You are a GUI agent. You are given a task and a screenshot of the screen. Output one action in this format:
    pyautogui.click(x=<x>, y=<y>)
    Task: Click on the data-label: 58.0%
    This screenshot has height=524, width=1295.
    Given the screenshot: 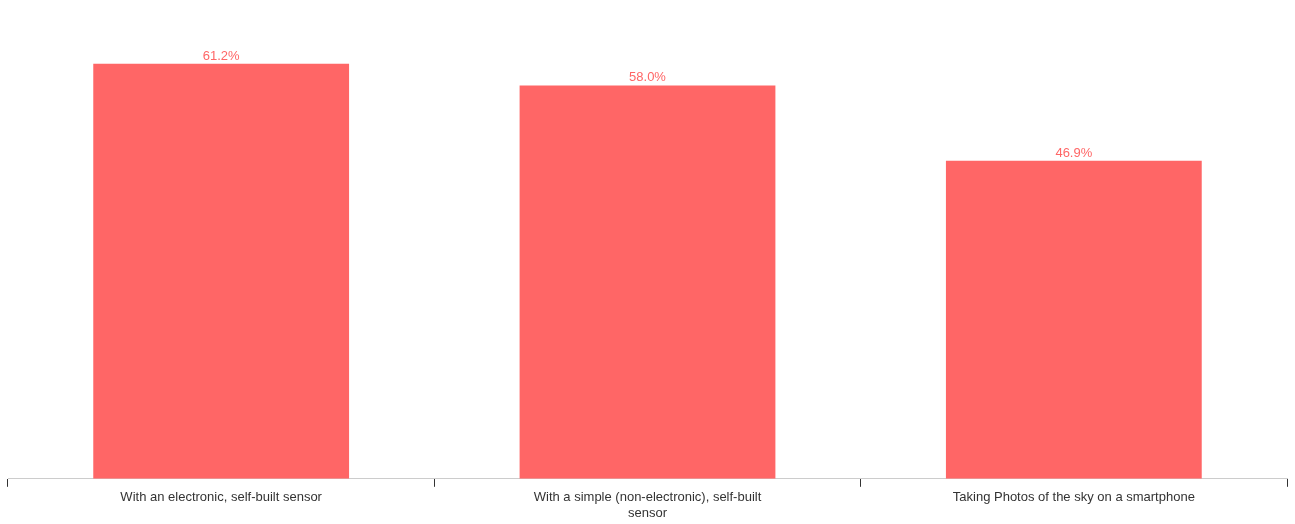 What is the action you would take?
    pyautogui.click(x=648, y=77)
    